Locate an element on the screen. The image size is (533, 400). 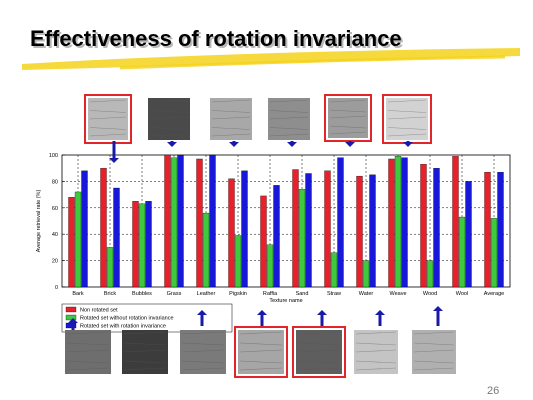
x-tick-label: Raffia is located at coordinates (270, 294).